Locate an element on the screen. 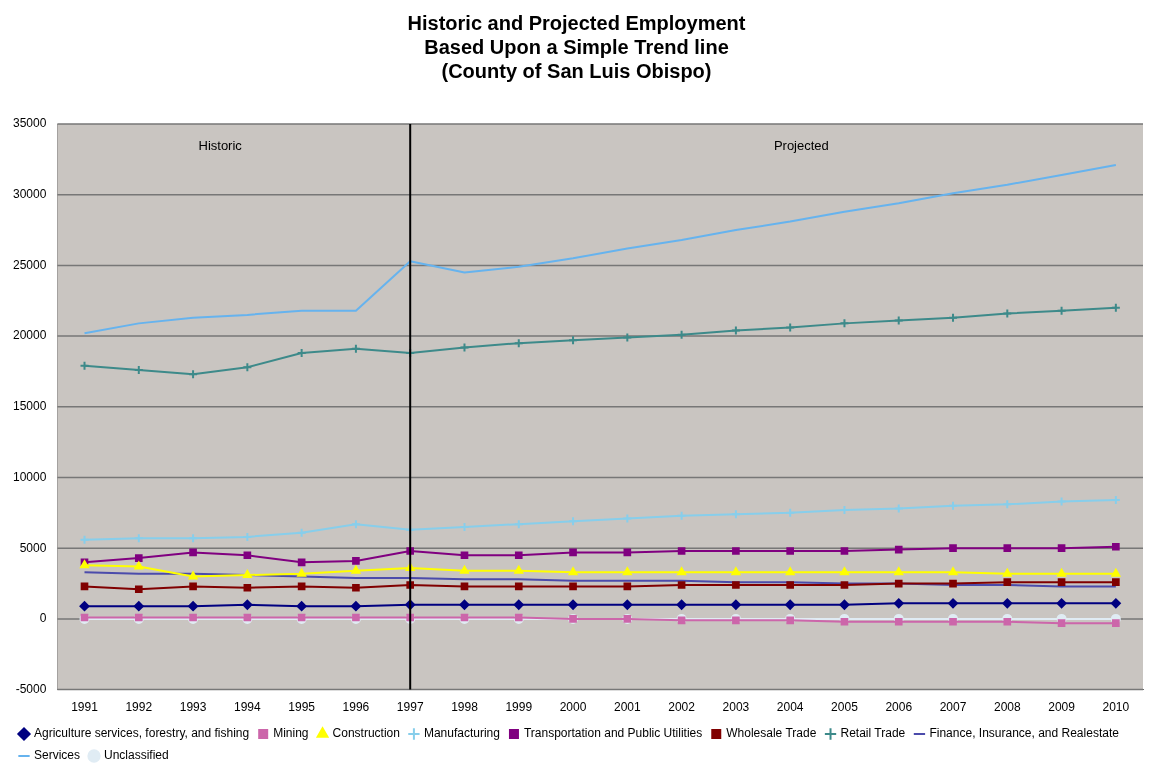  y-tick-label: 25000 is located at coordinates (29, 264).